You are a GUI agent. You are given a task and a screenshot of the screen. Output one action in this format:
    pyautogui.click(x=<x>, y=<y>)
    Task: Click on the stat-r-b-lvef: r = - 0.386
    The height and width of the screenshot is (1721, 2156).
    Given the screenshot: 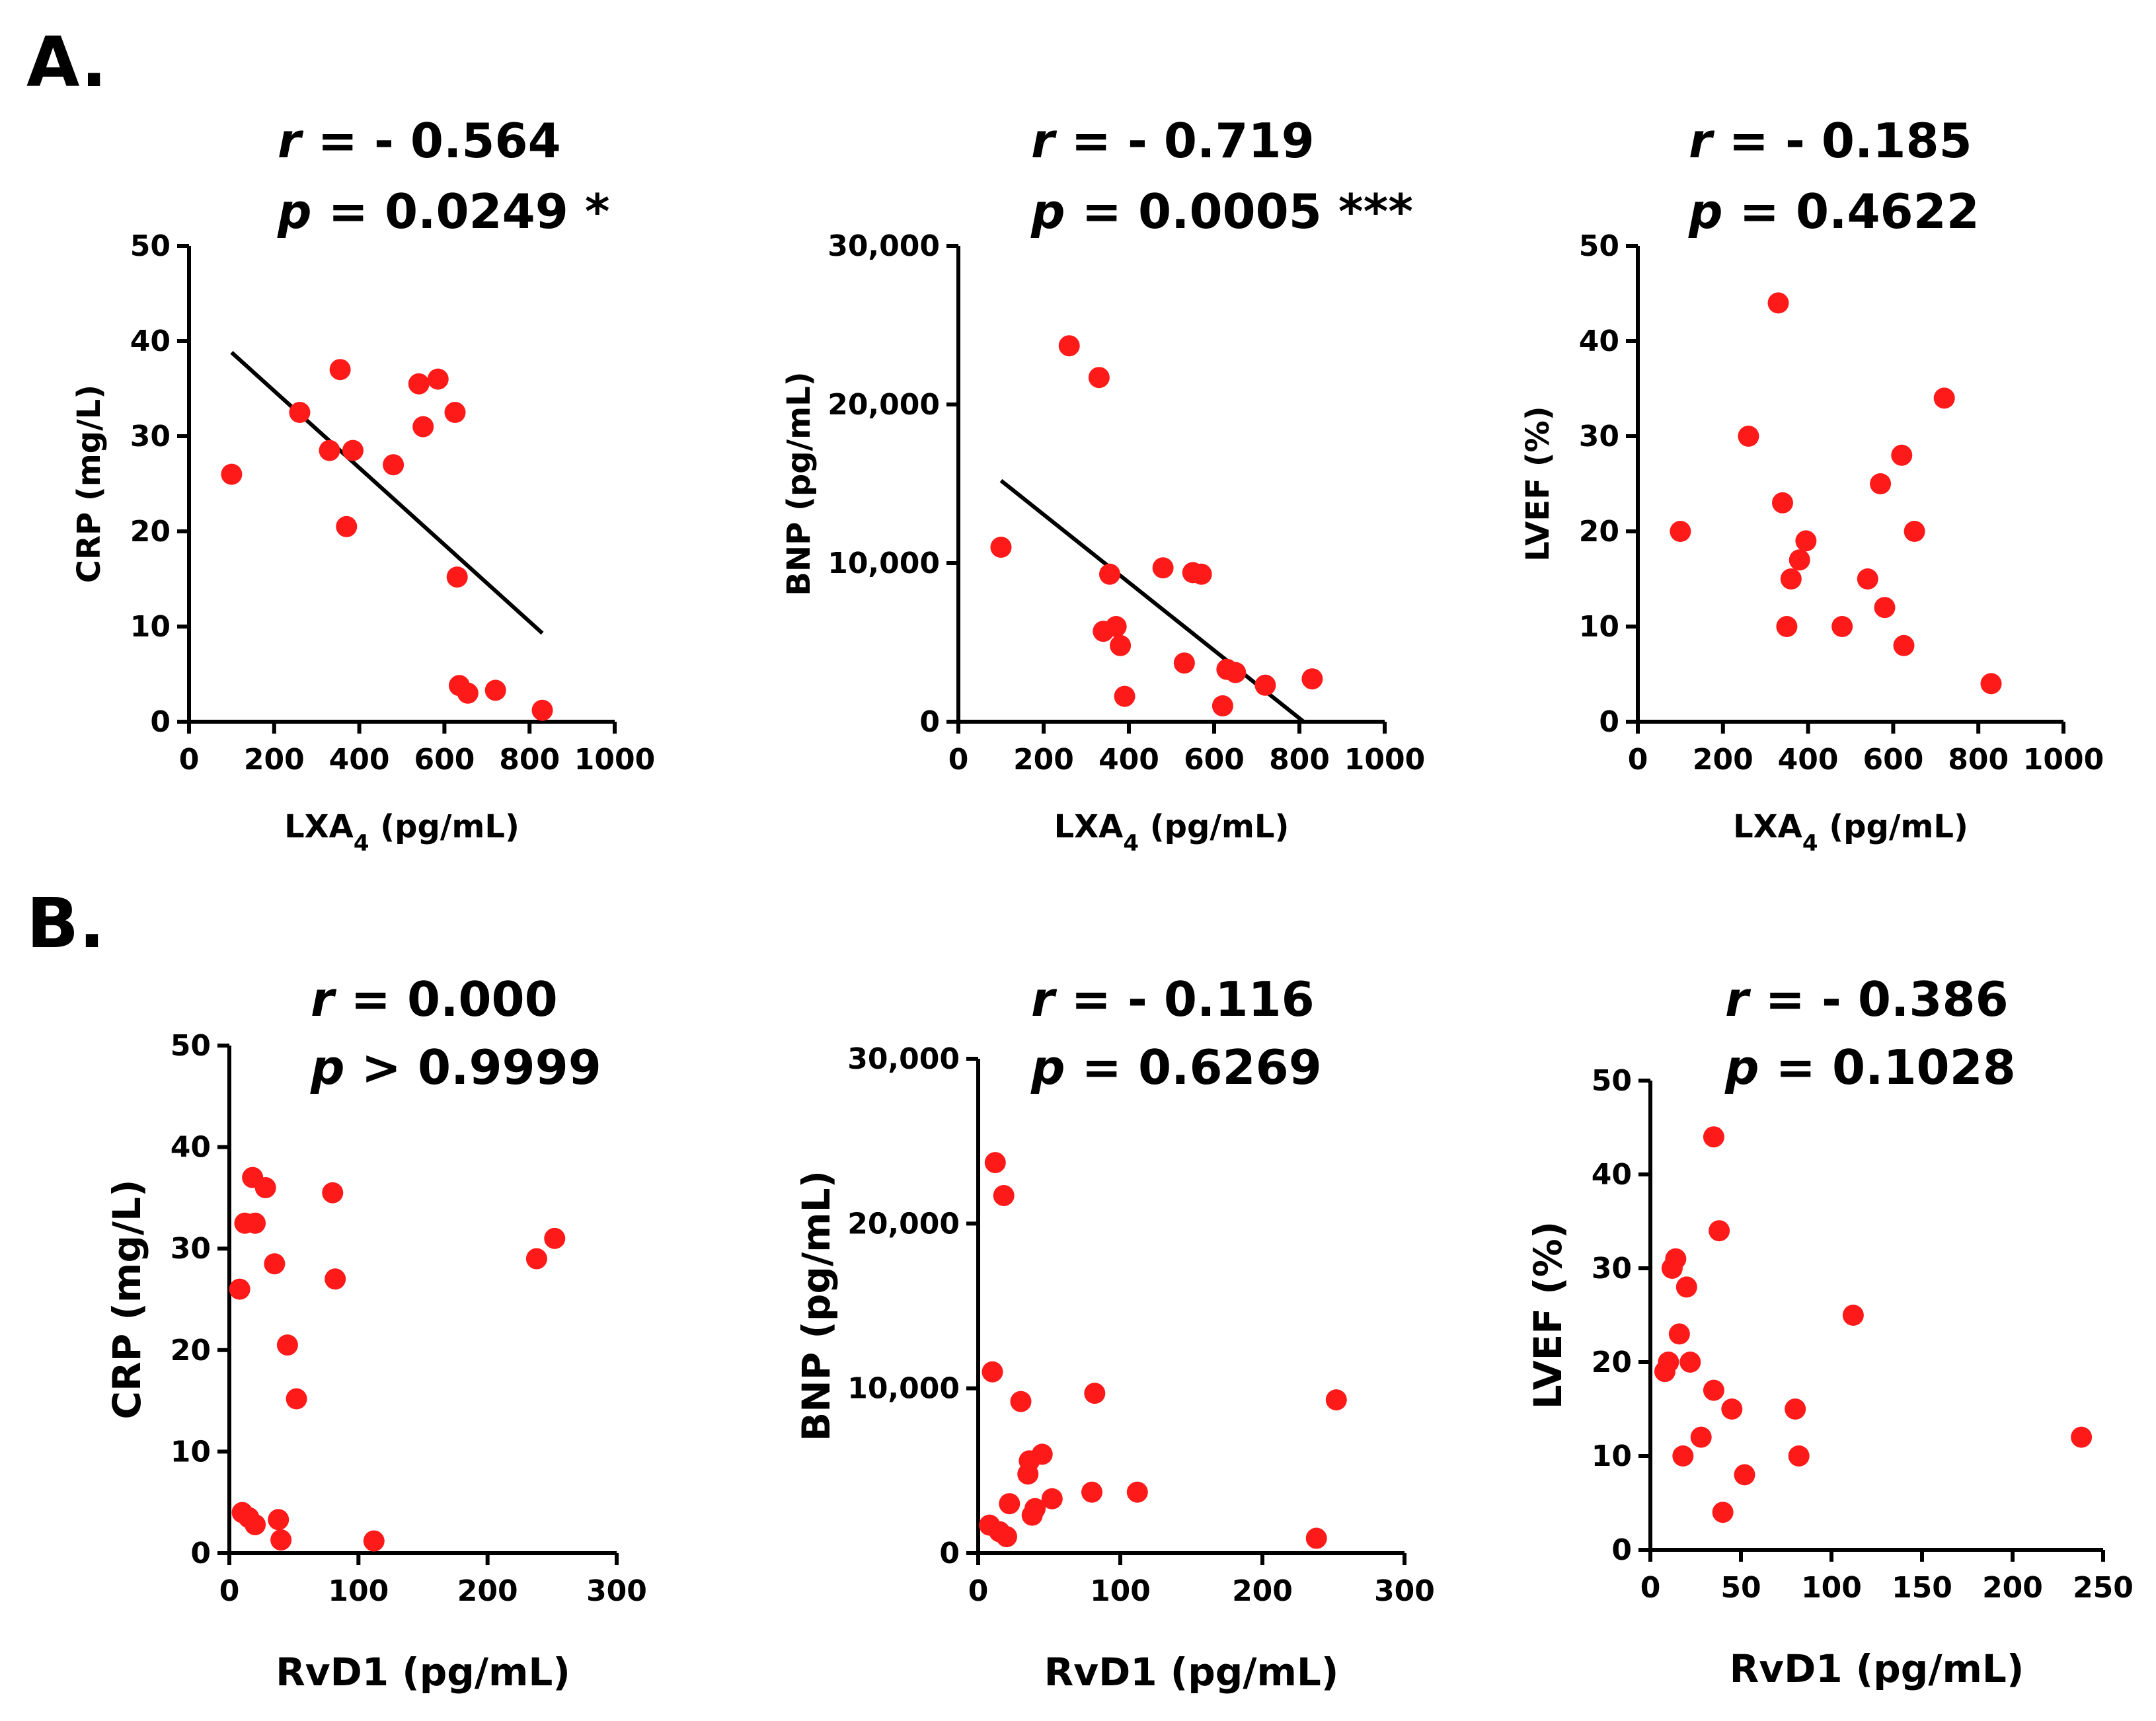 What is the action you would take?
    pyautogui.click(x=1867, y=1000)
    